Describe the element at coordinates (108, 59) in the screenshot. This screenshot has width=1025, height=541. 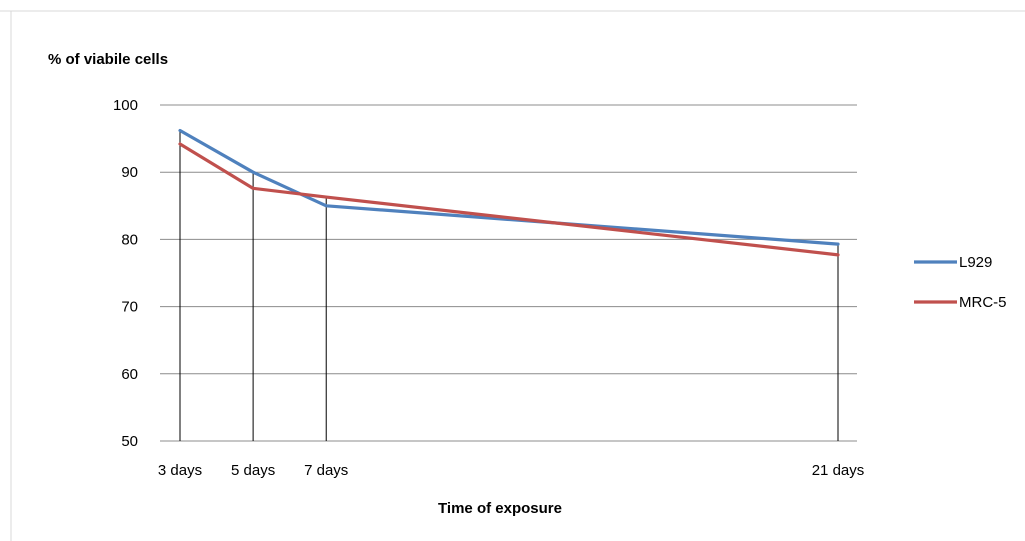
I see `y-axis-label: % of viabile cells` at that location.